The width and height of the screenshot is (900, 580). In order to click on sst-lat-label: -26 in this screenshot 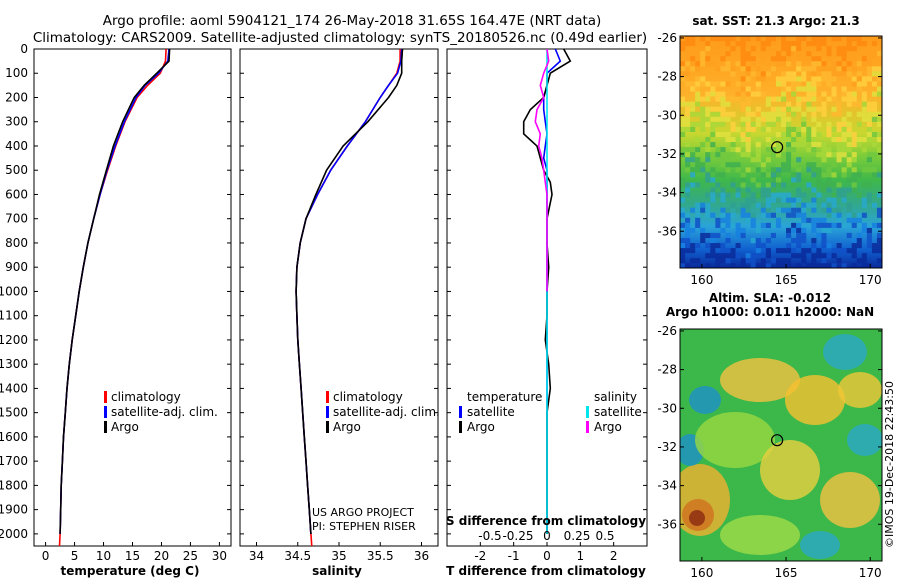, I will do `click(667, 38)`.